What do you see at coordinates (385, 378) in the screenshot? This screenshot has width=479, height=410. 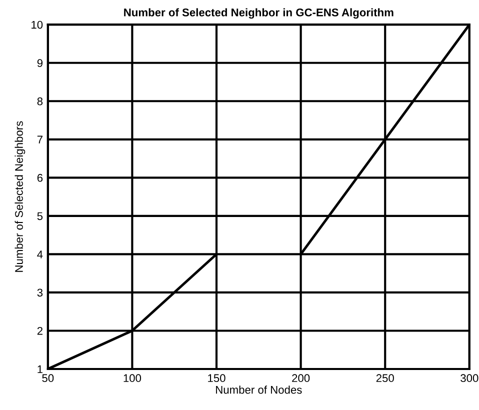 I see `x-tick-label: 250` at bounding box center [385, 378].